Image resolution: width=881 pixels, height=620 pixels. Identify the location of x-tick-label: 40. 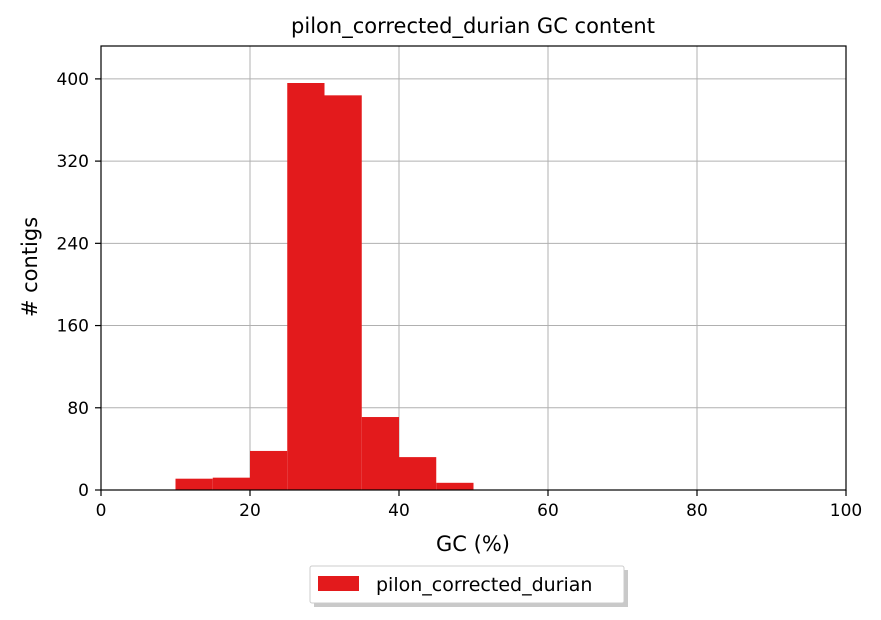
(399, 511).